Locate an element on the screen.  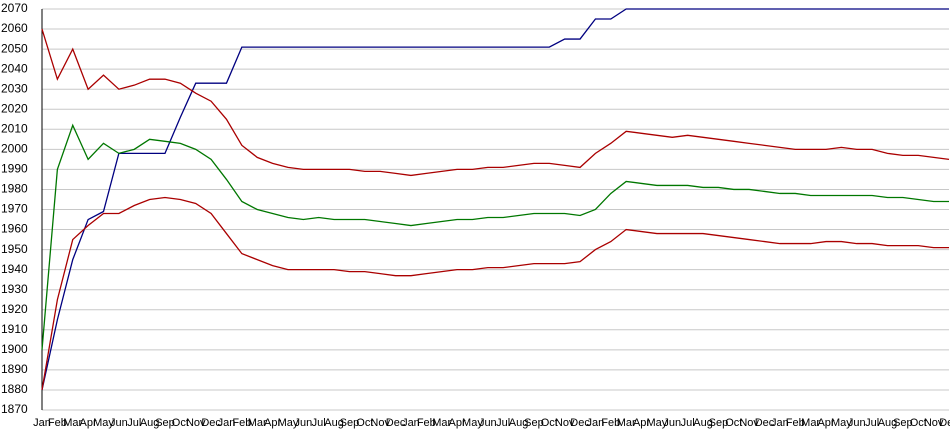
y-tick-label: 1940 is located at coordinates (14, 269).